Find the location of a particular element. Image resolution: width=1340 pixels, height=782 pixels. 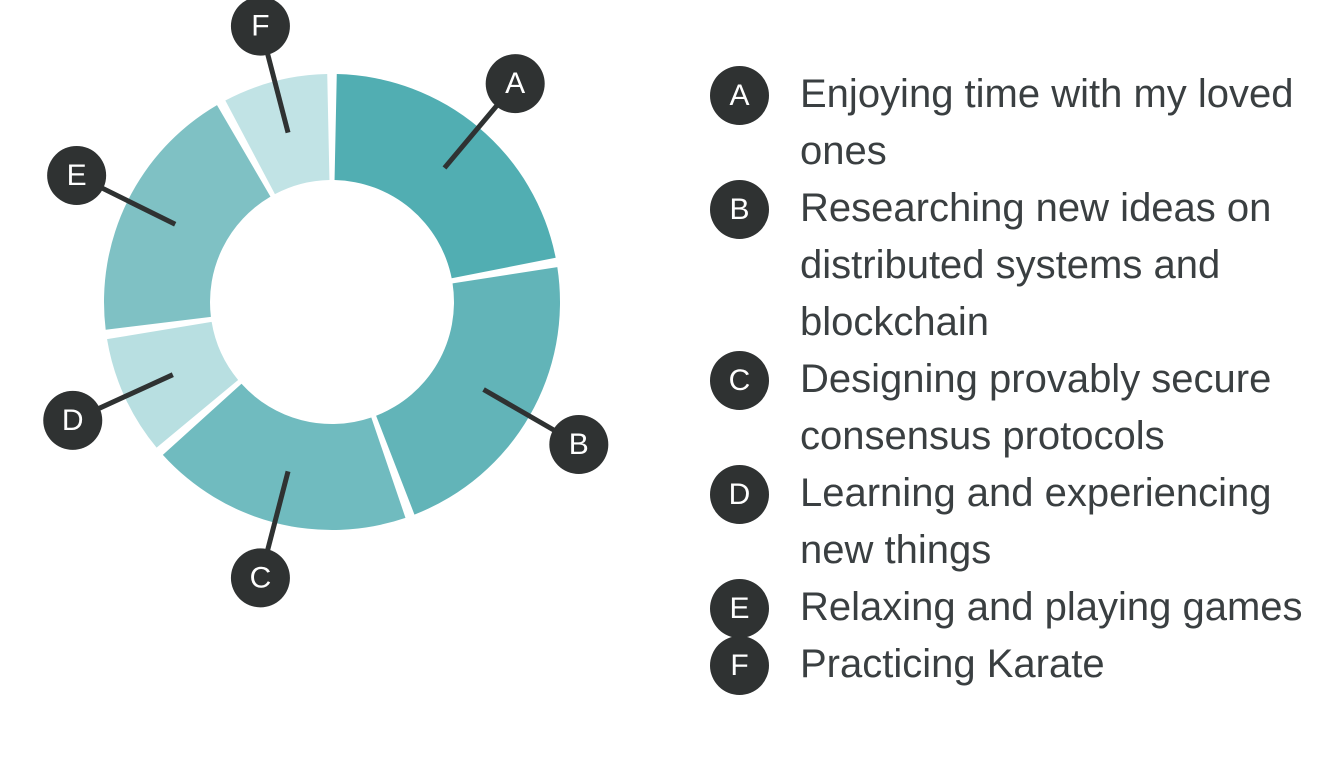

legend-item-a: A Enjoying time with my loved ones is located at coordinates (1018, 123).